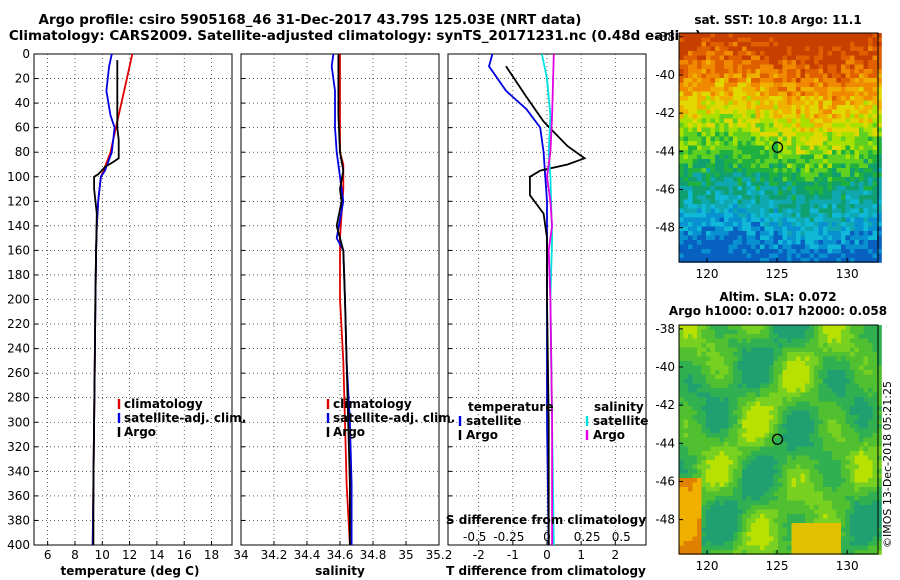  Describe the element at coordinates (777, 439) in the screenshot. I see `argo-position-marker: Argo float position` at that location.